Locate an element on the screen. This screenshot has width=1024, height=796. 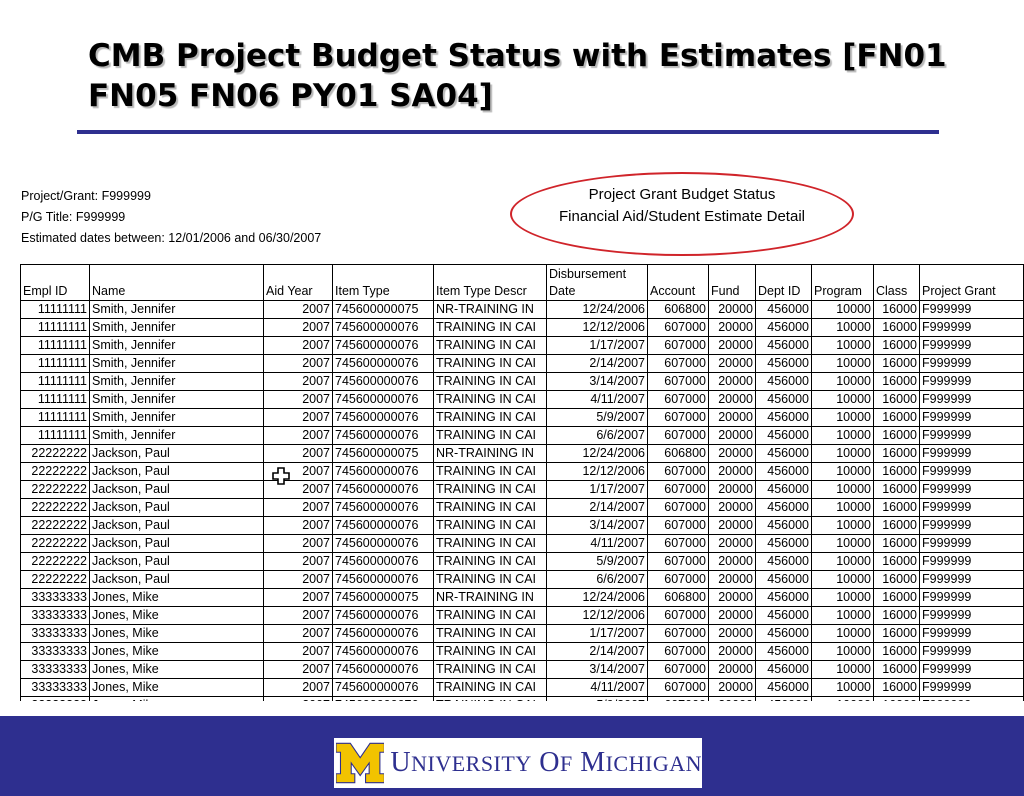
table-cell: 745600000075 is located at coordinates (383, 309).